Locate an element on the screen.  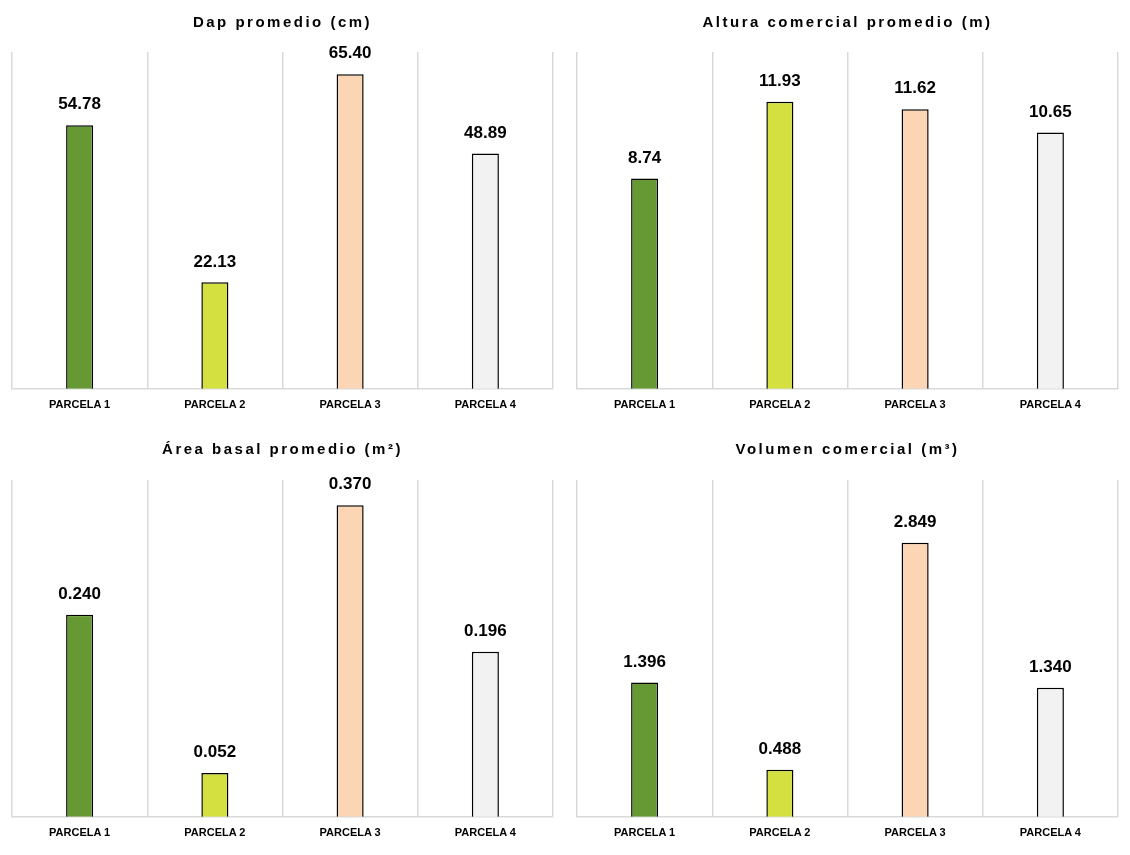
data-label: 0.196 is located at coordinates (485, 630).